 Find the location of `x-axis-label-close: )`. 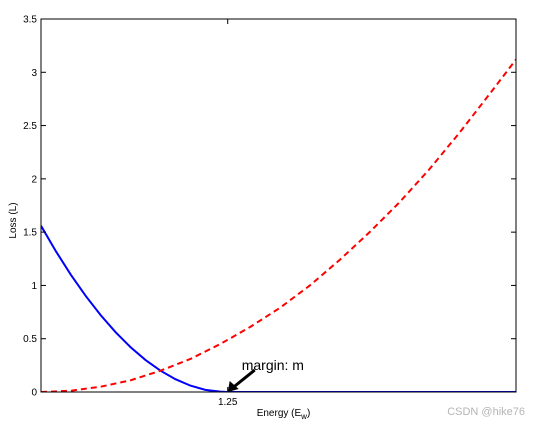

x-axis-label-close: ) is located at coordinates (308, 413).